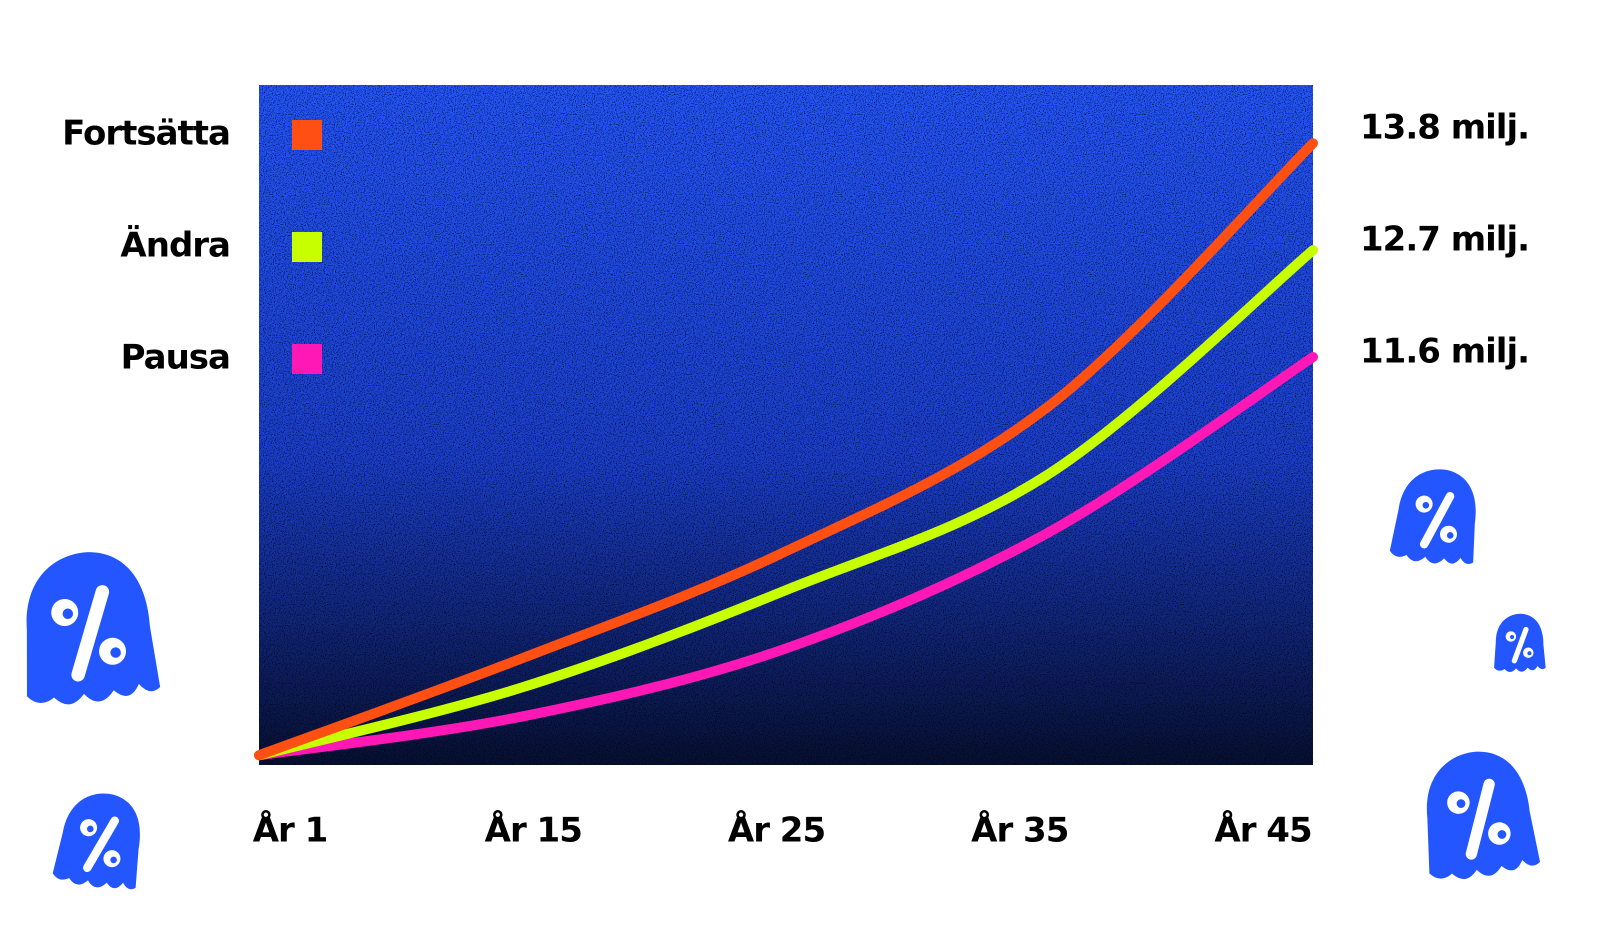 This screenshot has width=1600, height=926. Describe the element at coordinates (1444, 352) in the screenshot. I see `value-label: 11.6 milj.` at that location.